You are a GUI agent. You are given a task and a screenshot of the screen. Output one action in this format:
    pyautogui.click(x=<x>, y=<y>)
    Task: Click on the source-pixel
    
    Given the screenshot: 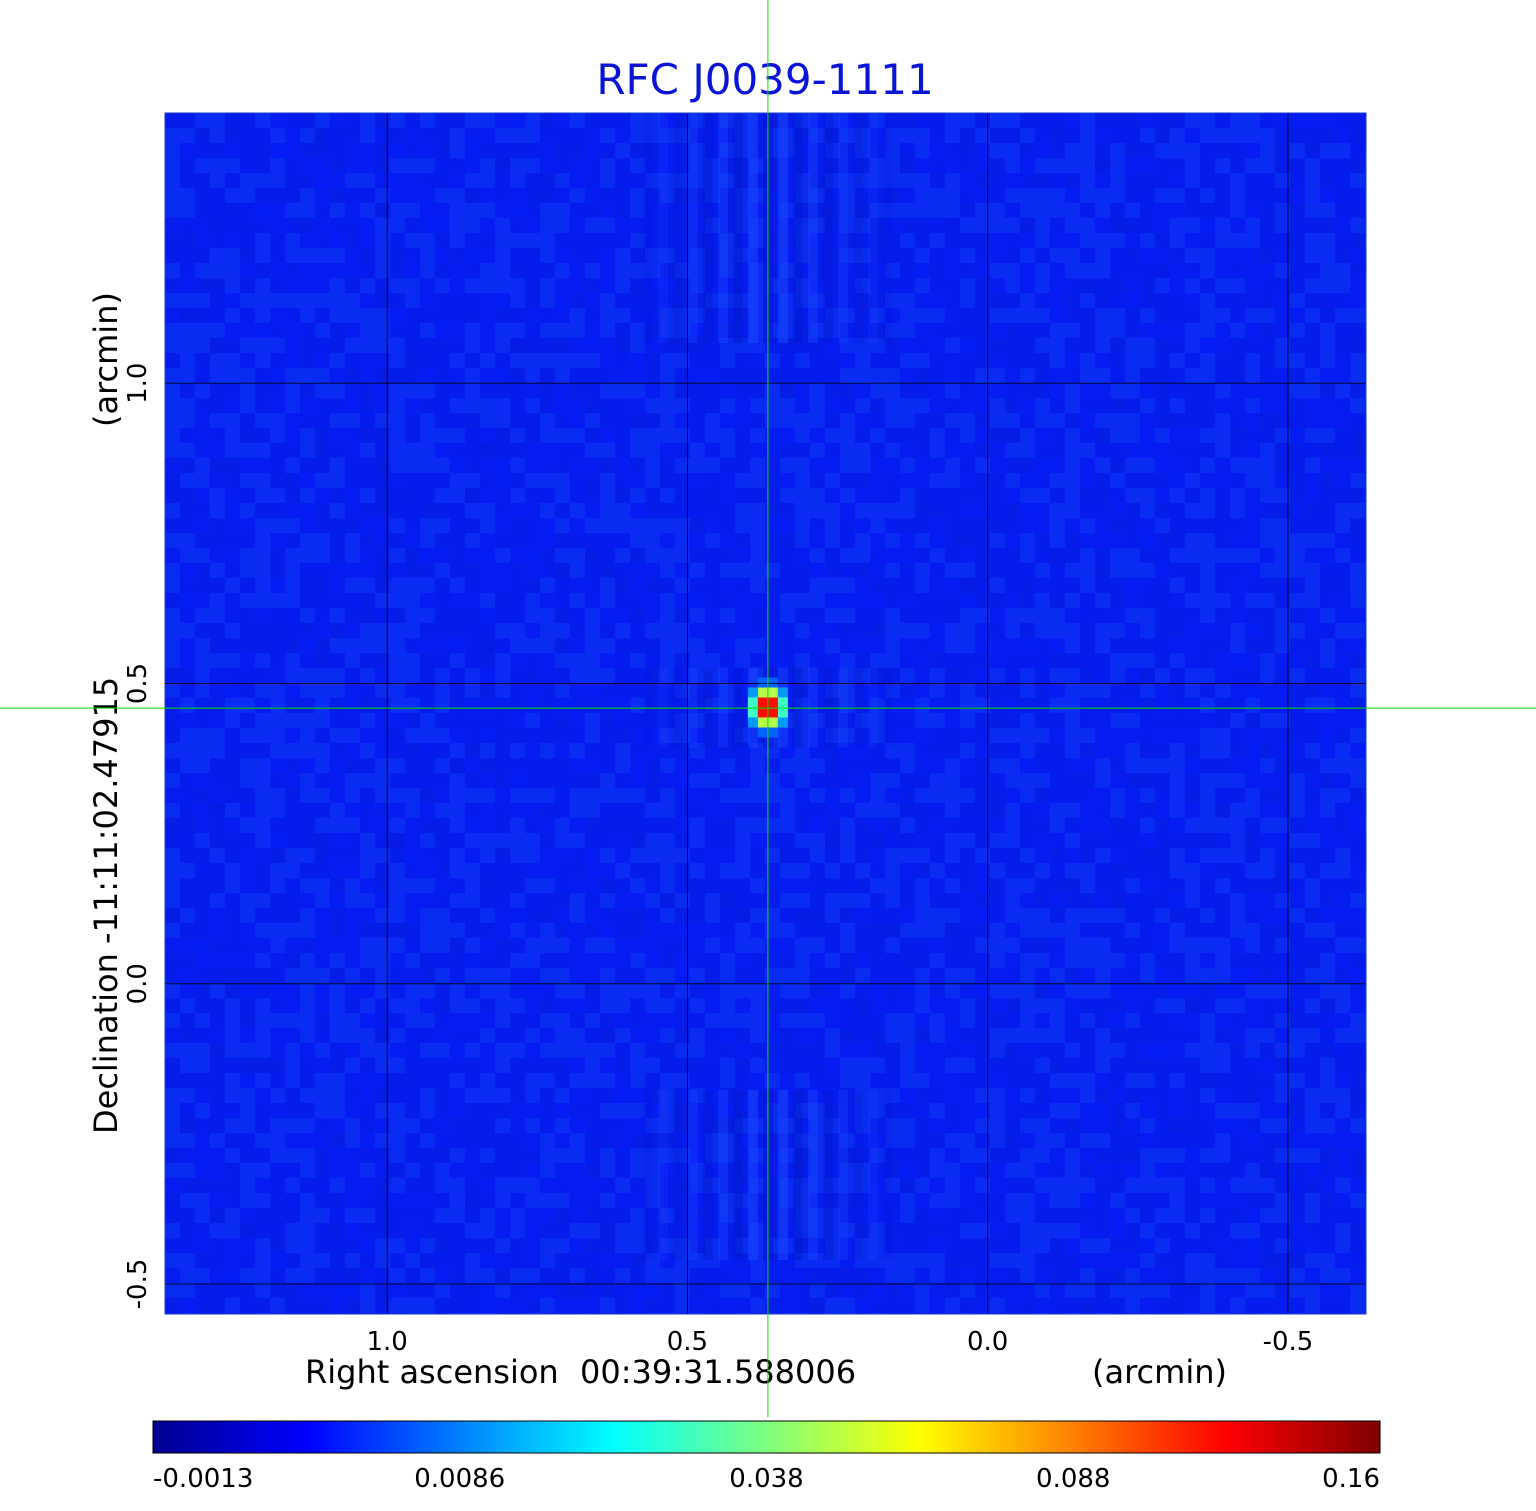 What is the action you would take?
    pyautogui.click(x=772, y=732)
    